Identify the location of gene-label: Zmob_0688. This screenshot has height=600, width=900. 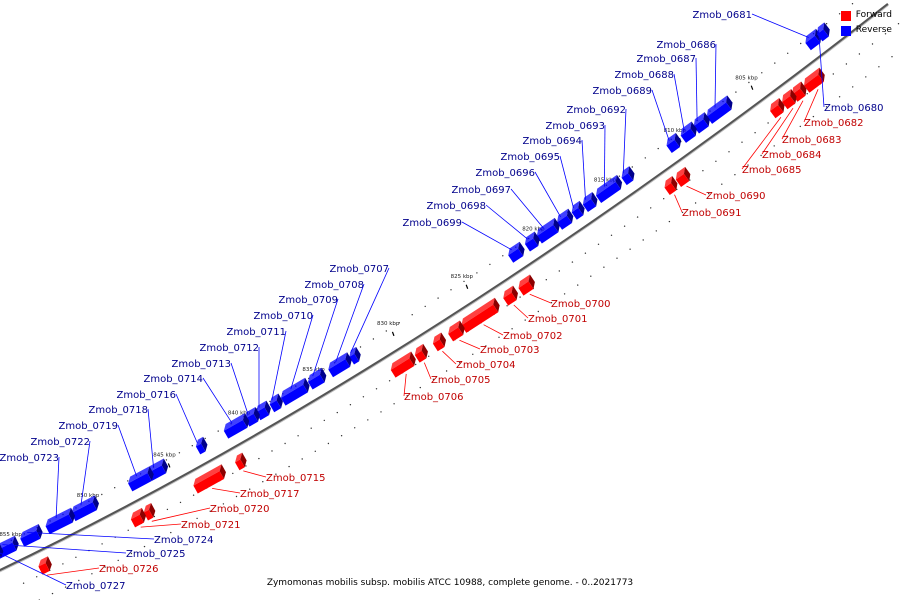
(644, 75).